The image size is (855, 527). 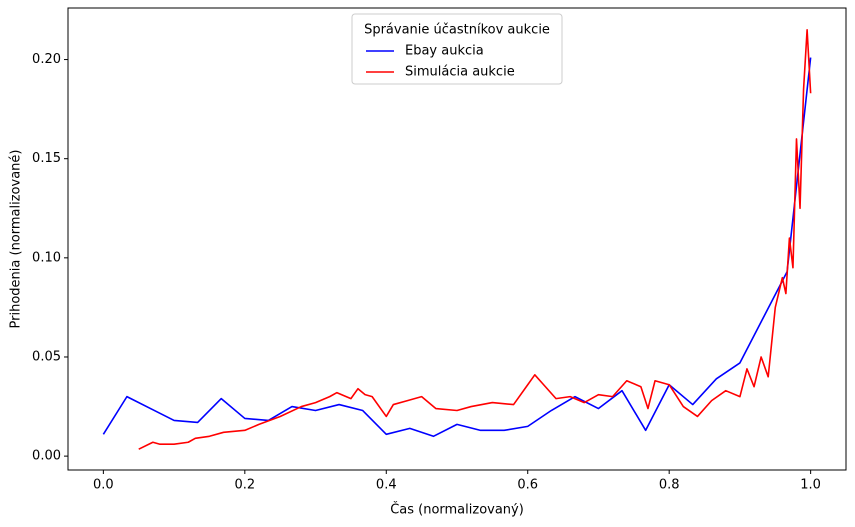 What do you see at coordinates (386, 485) in the screenshot?
I see `x-tick-label: 0.4` at bounding box center [386, 485].